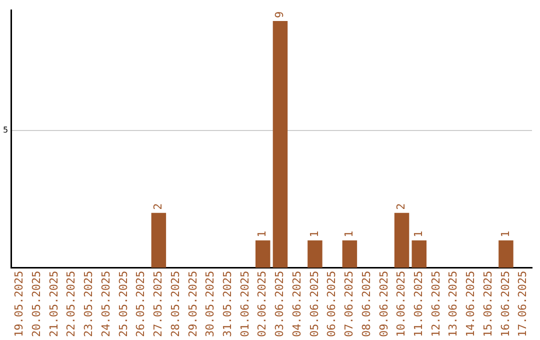  I want to click on x-tick-label: 13.06.2025, so click(453, 304).